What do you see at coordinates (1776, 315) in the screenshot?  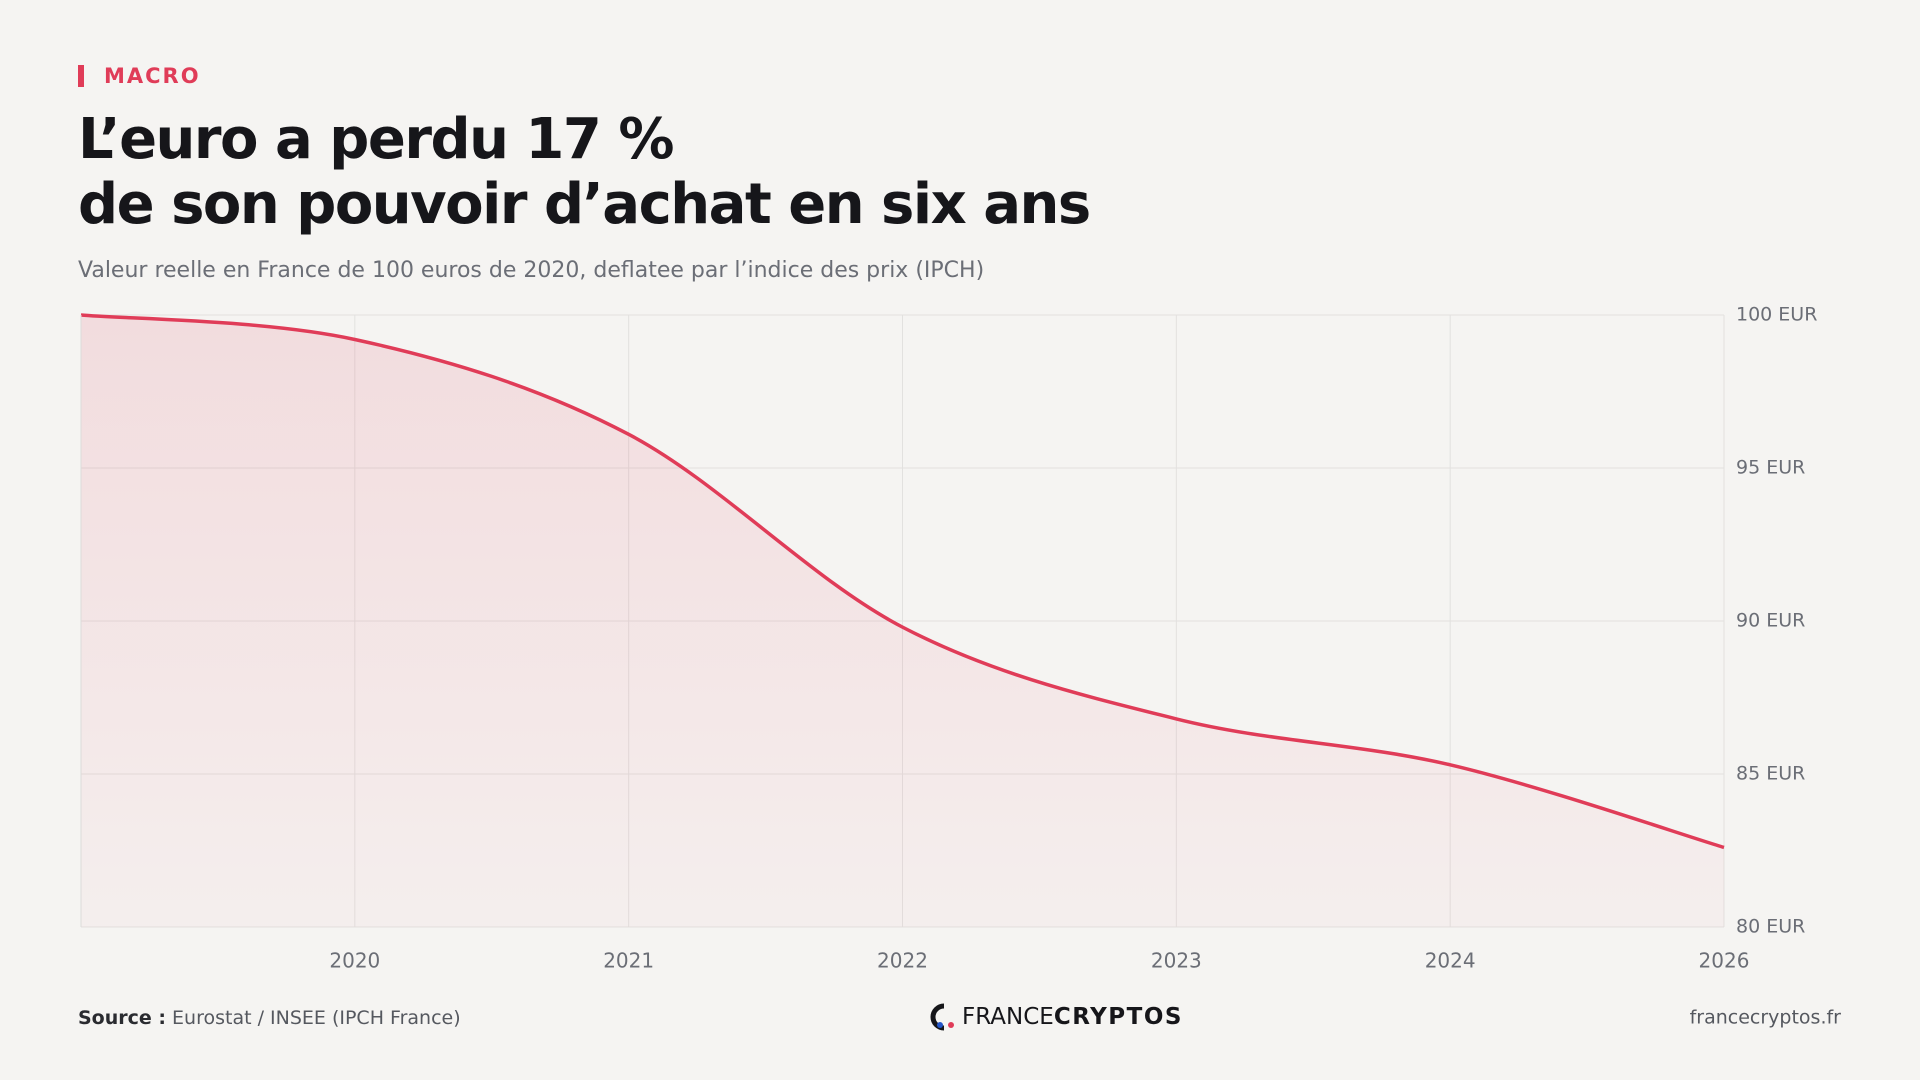 I see `y-tick-label: 100 EUR` at bounding box center [1776, 315].